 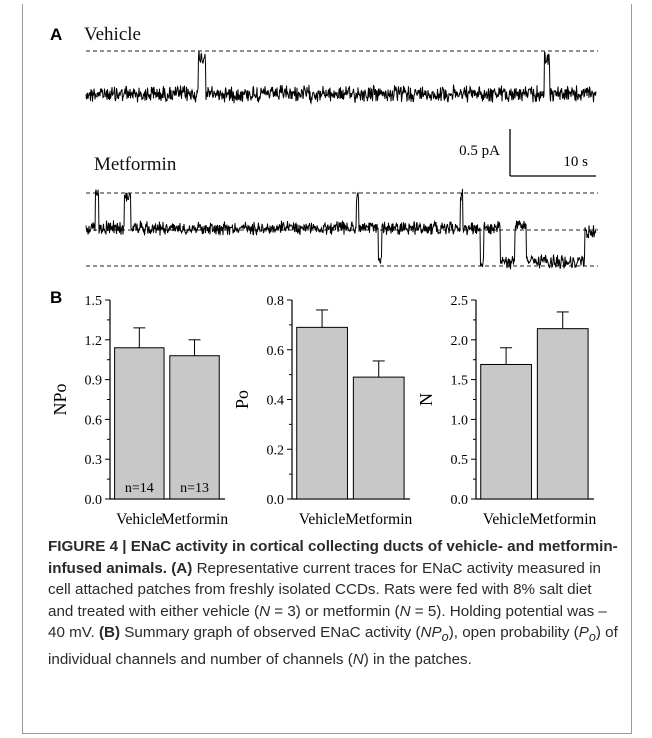 What do you see at coordinates (583, 633) in the screenshot?
I see `caption-po-symbol: P` at bounding box center [583, 633].